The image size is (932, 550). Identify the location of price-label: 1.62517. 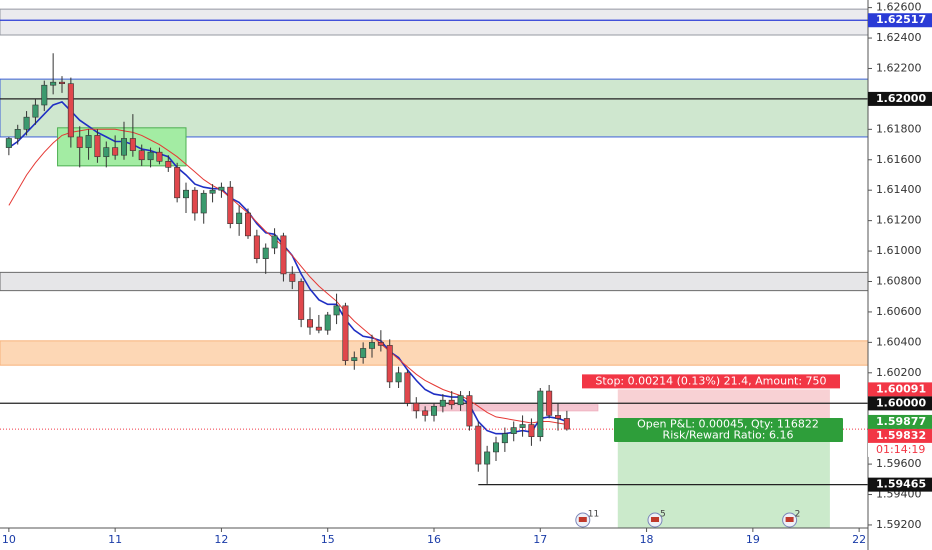
(901, 19).